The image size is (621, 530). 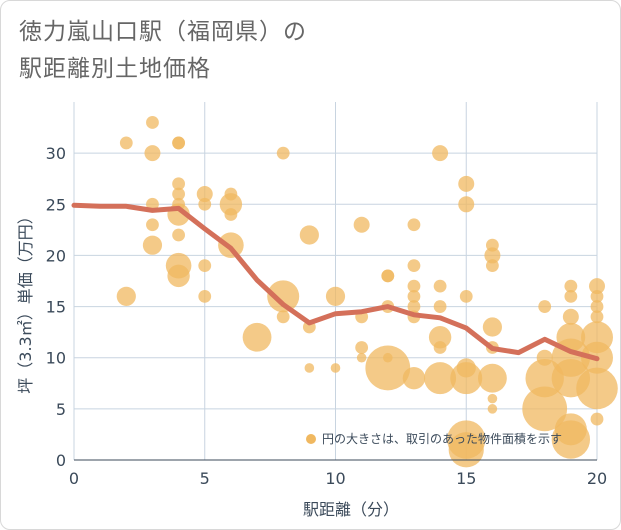 What do you see at coordinates (56, 358) in the screenshot?
I see `y-tick-label: 10` at bounding box center [56, 358].